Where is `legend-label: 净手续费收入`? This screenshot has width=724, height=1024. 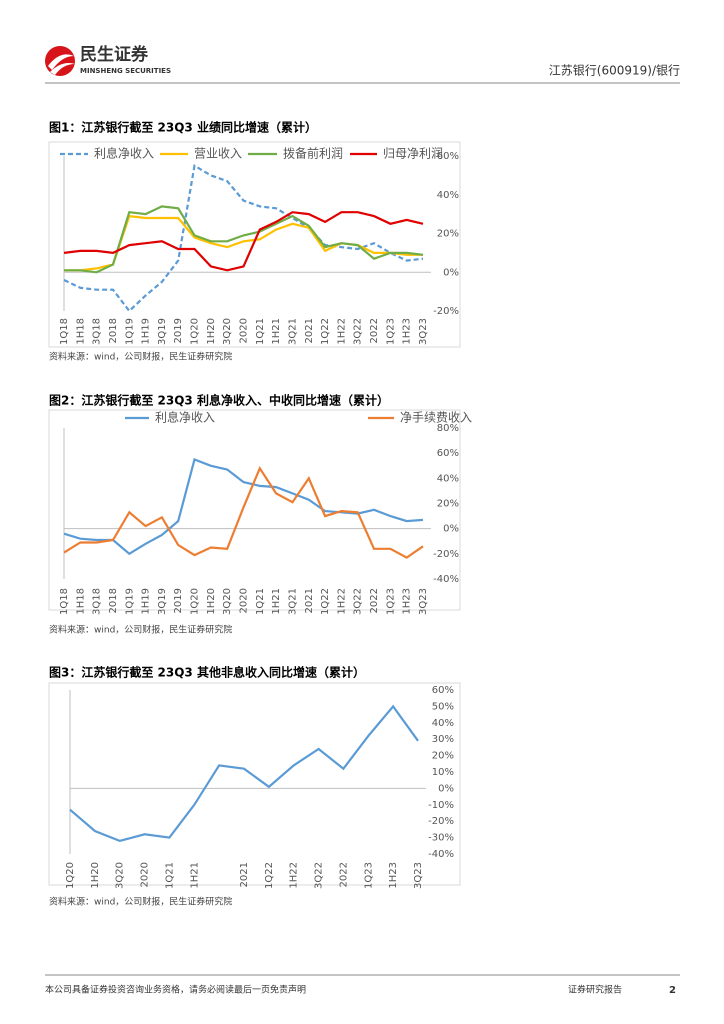 legend-label: 净手续费收入 is located at coordinates (436, 418).